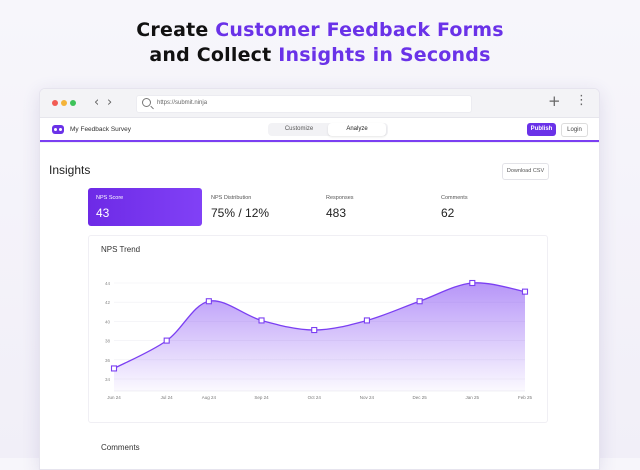 This screenshot has width=640, height=470. Describe the element at coordinates (581, 100) in the screenshot. I see `browser-menu-icon: ⋮` at that location.